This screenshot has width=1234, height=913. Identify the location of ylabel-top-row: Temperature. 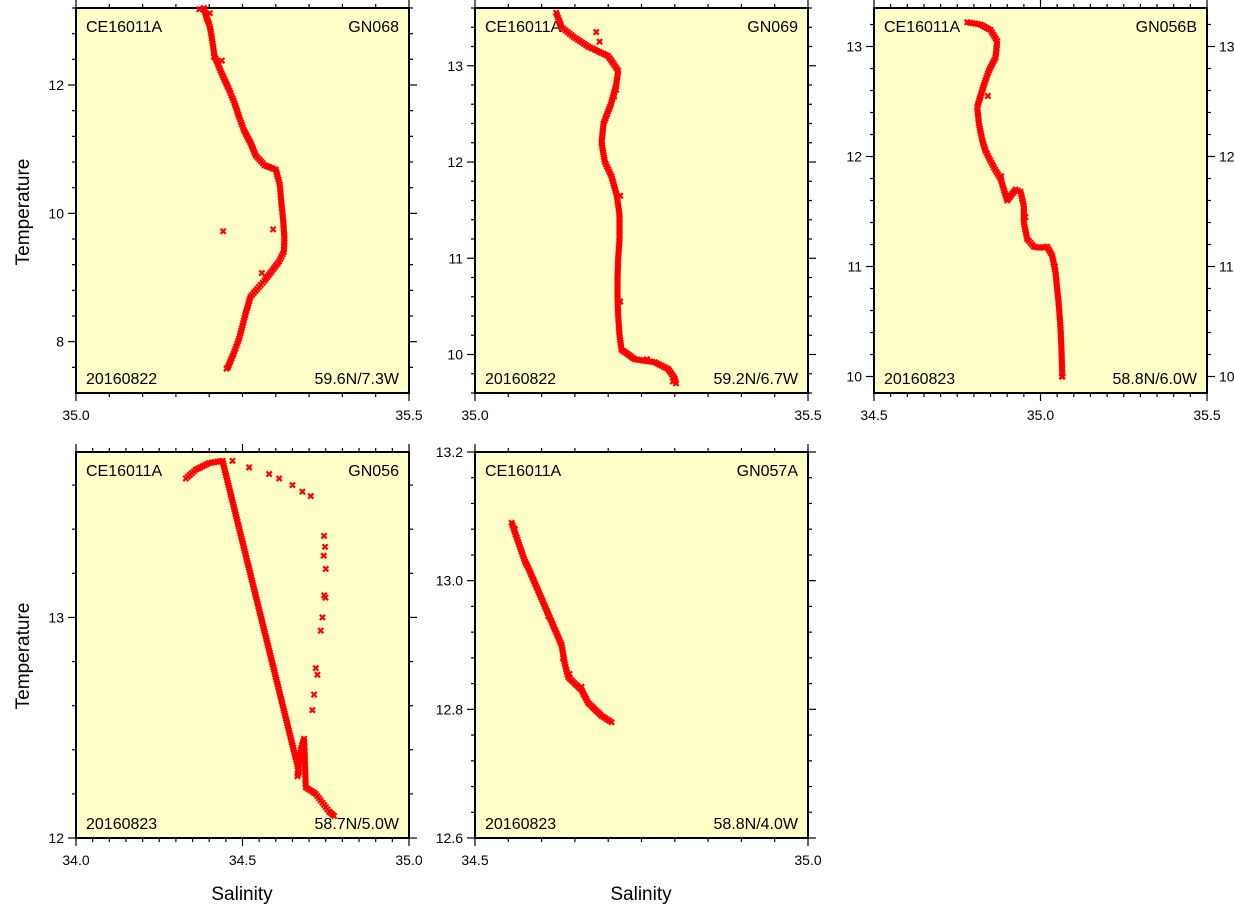
(23, 212).